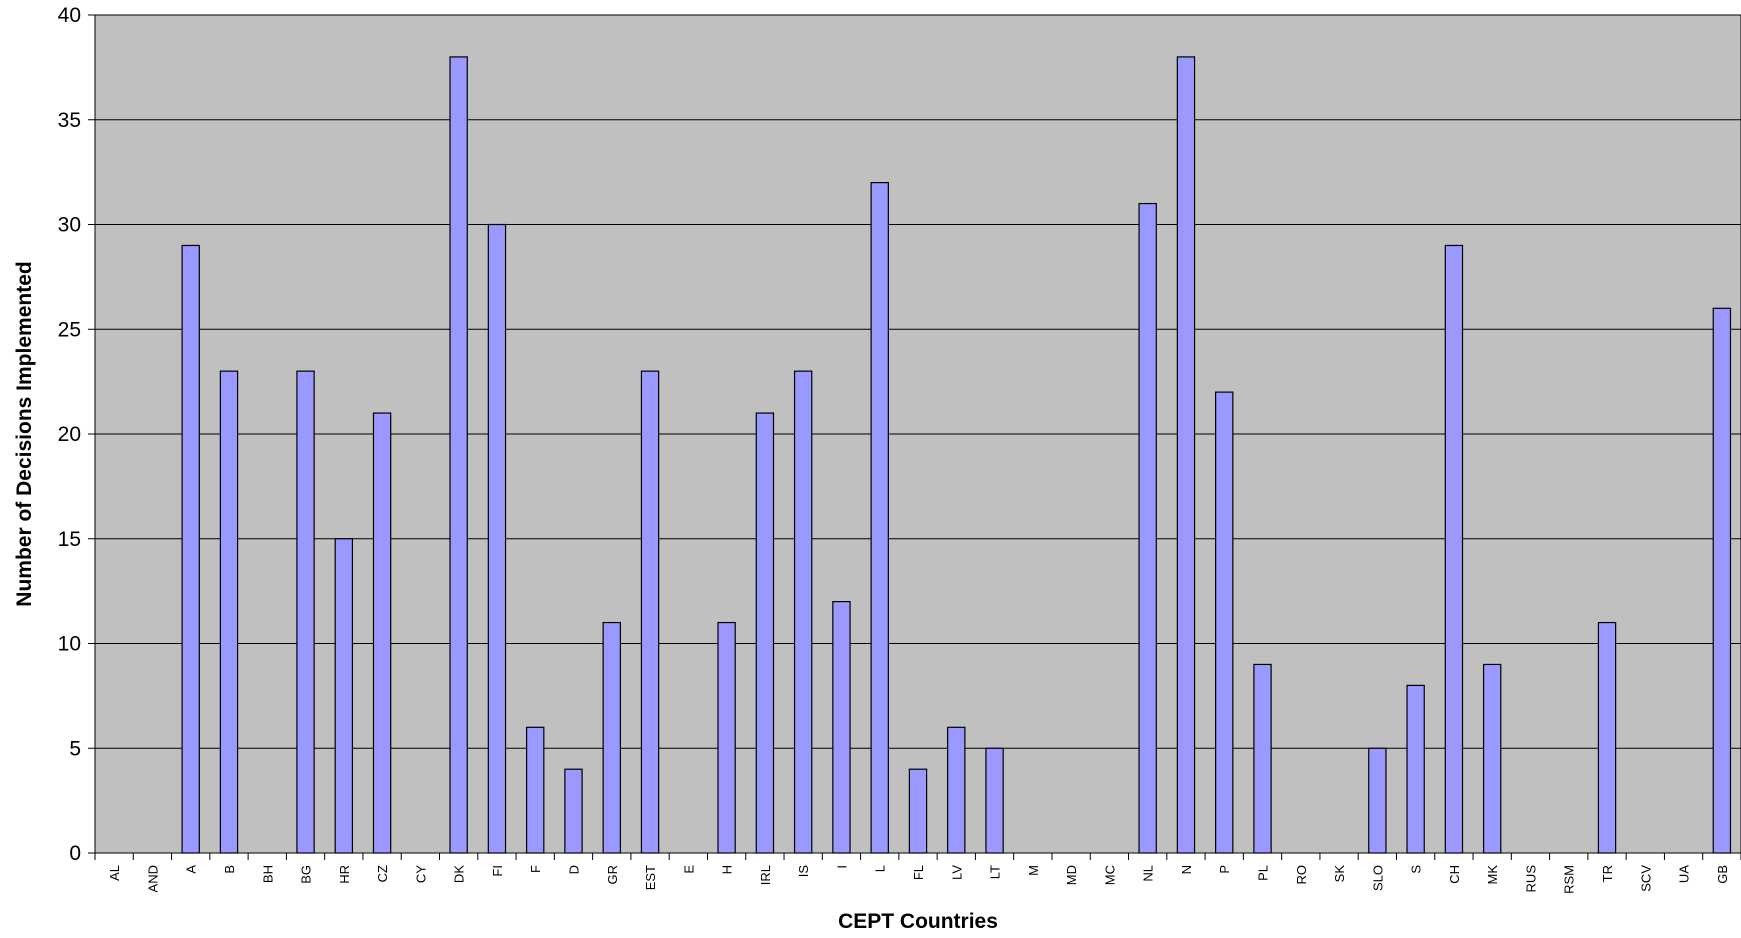 The width and height of the screenshot is (1741, 938). What do you see at coordinates (956, 790) in the screenshot?
I see `bar-lv` at bounding box center [956, 790].